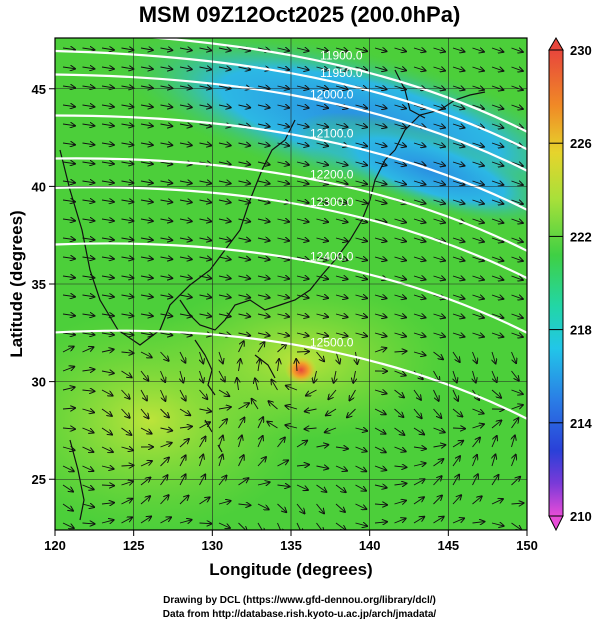 This screenshot has width=599, height=625. I want to click on contour-label: 12100.0, so click(332, 134).